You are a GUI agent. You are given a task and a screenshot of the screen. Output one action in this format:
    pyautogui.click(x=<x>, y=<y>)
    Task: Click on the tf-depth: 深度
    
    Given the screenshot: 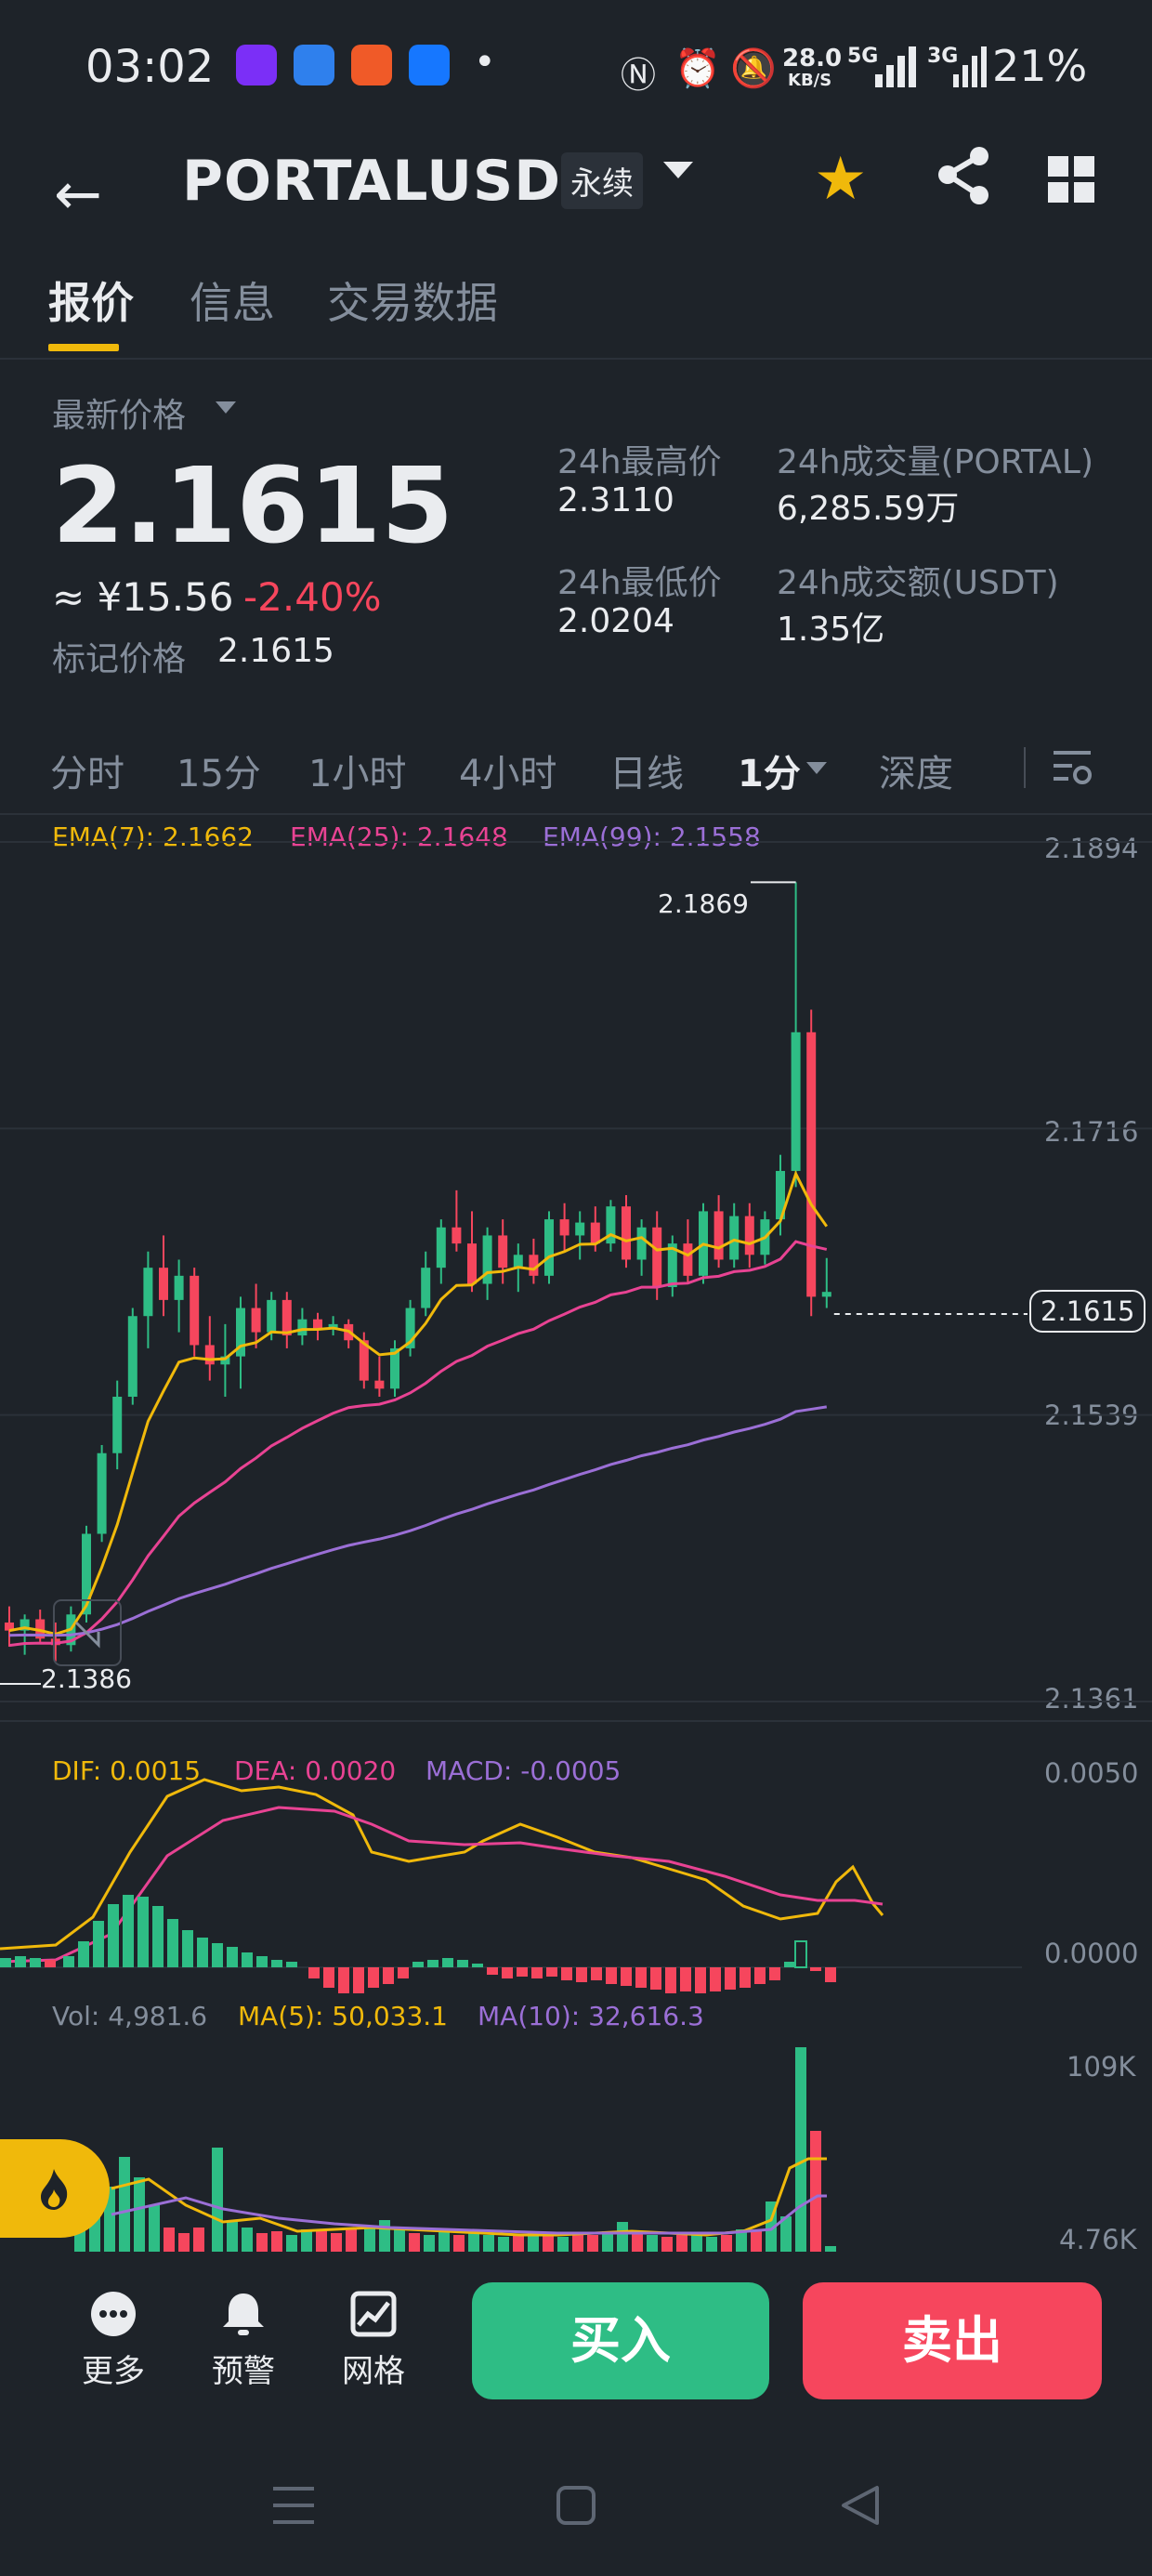 What is the action you would take?
    pyautogui.click(x=916, y=774)
    